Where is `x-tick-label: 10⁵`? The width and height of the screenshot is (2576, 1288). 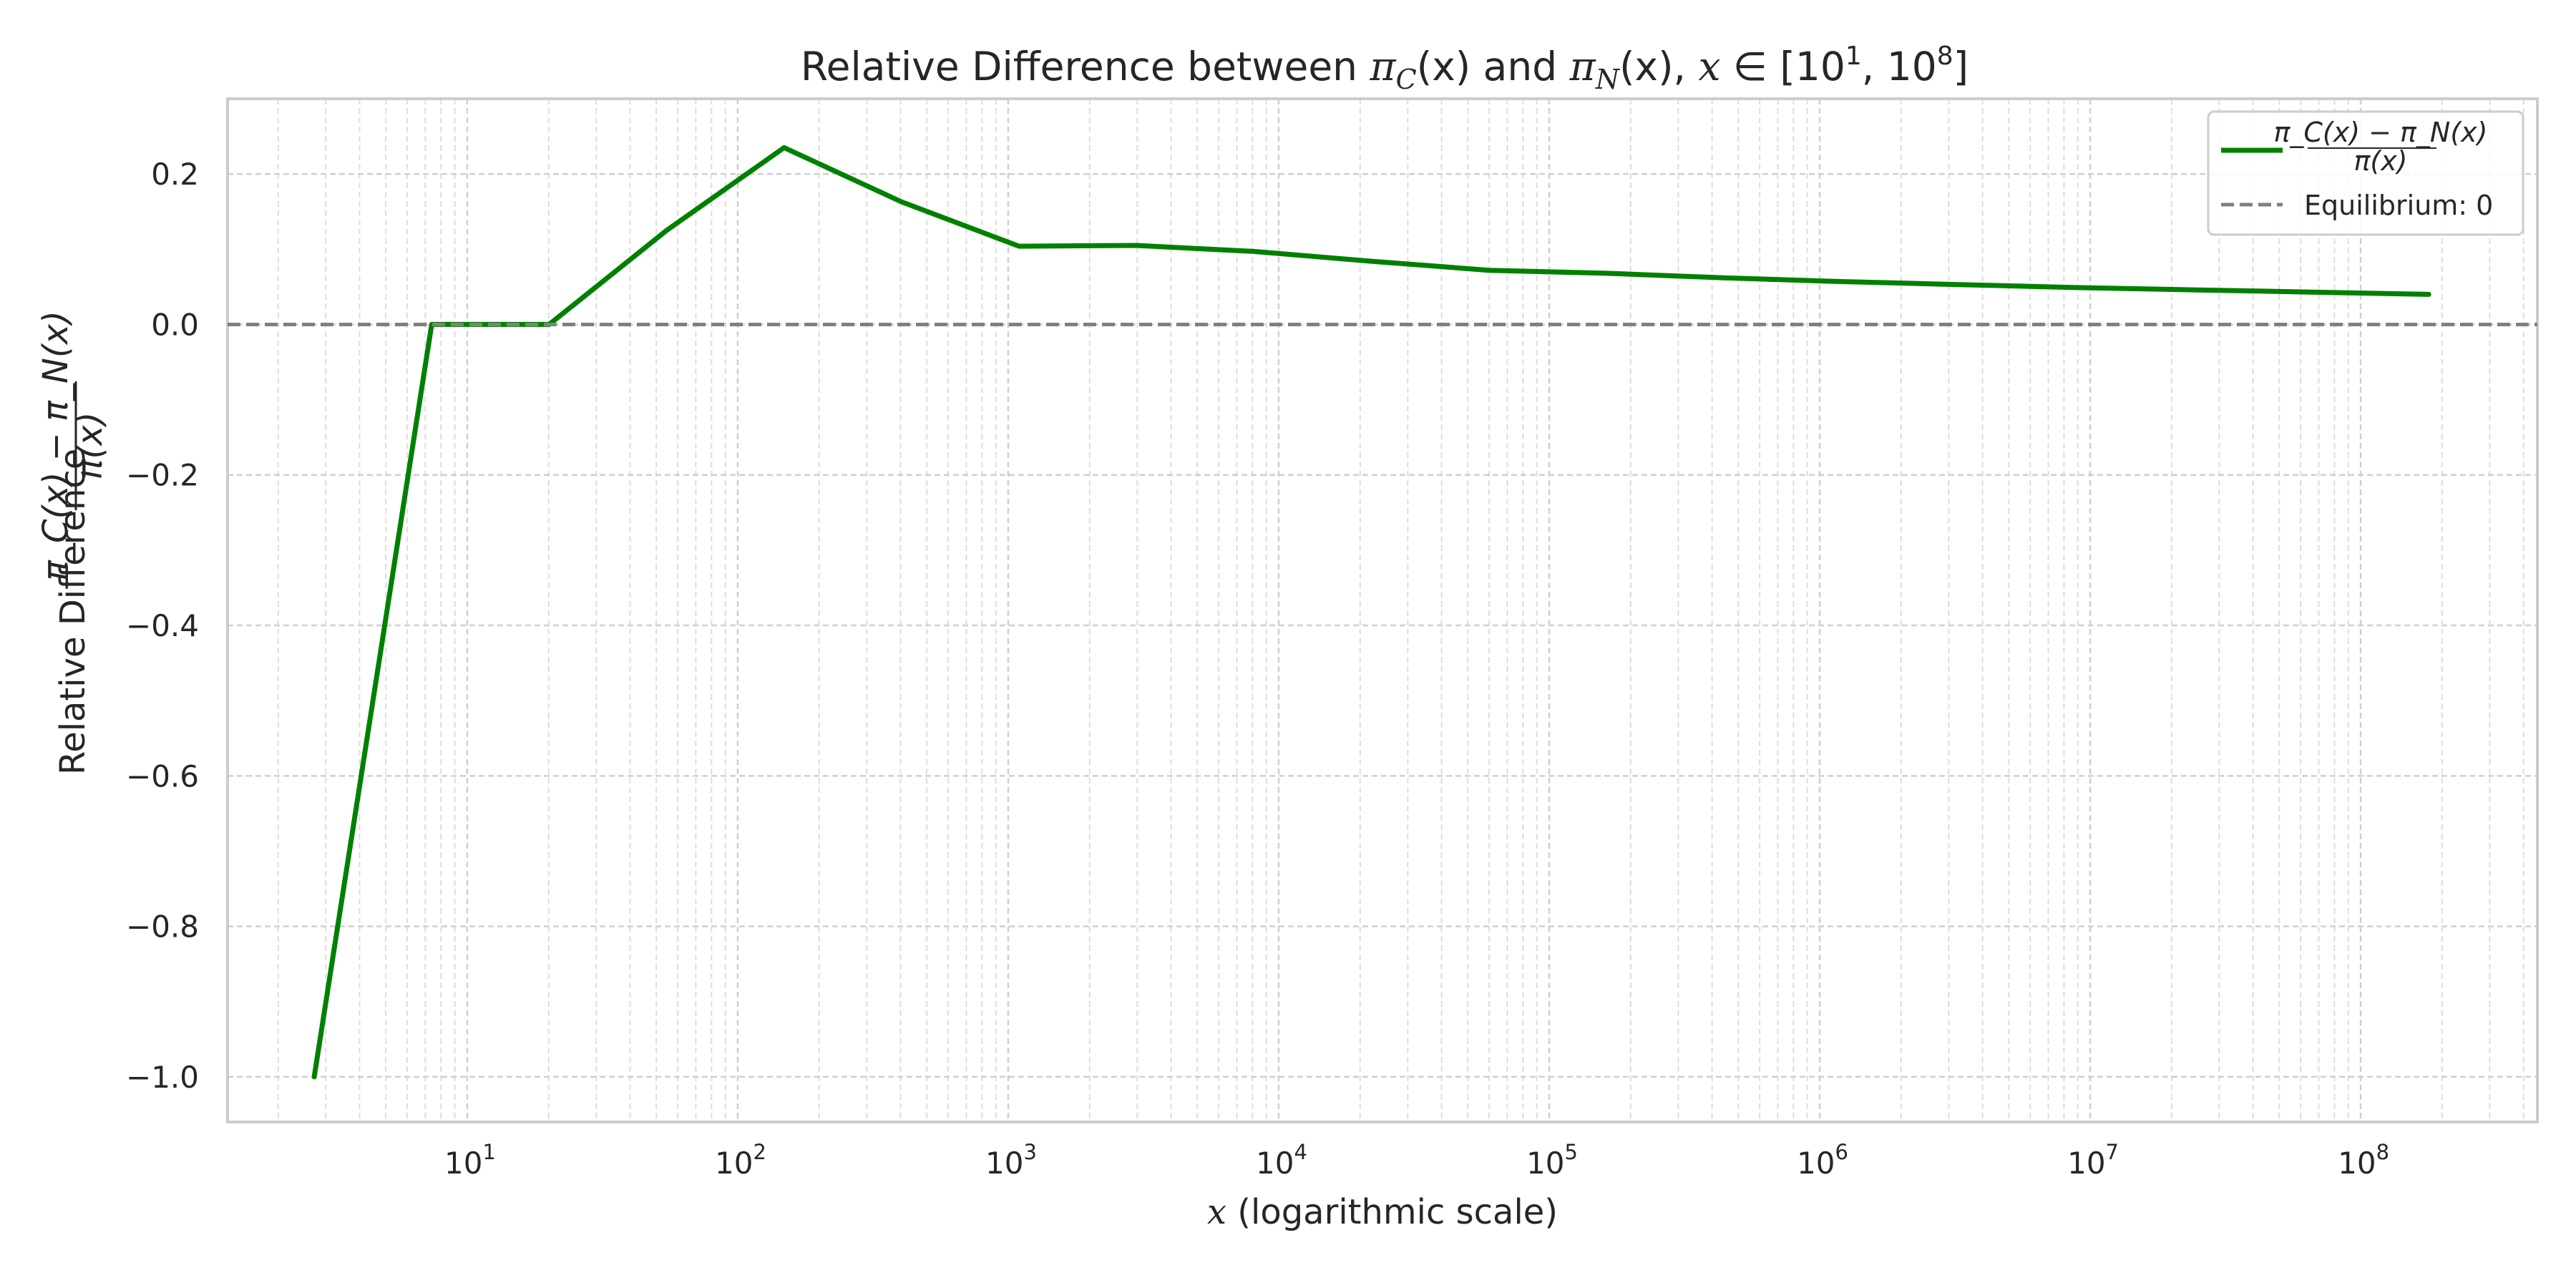 x-tick-label: 10⁵ is located at coordinates (1552, 1160).